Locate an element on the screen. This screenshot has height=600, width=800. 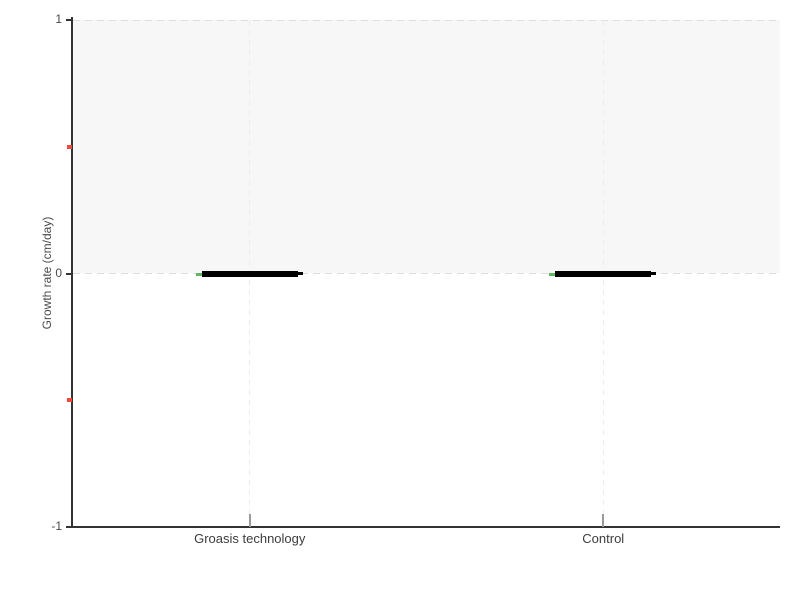
y-axis-line is located at coordinates (72, 272).